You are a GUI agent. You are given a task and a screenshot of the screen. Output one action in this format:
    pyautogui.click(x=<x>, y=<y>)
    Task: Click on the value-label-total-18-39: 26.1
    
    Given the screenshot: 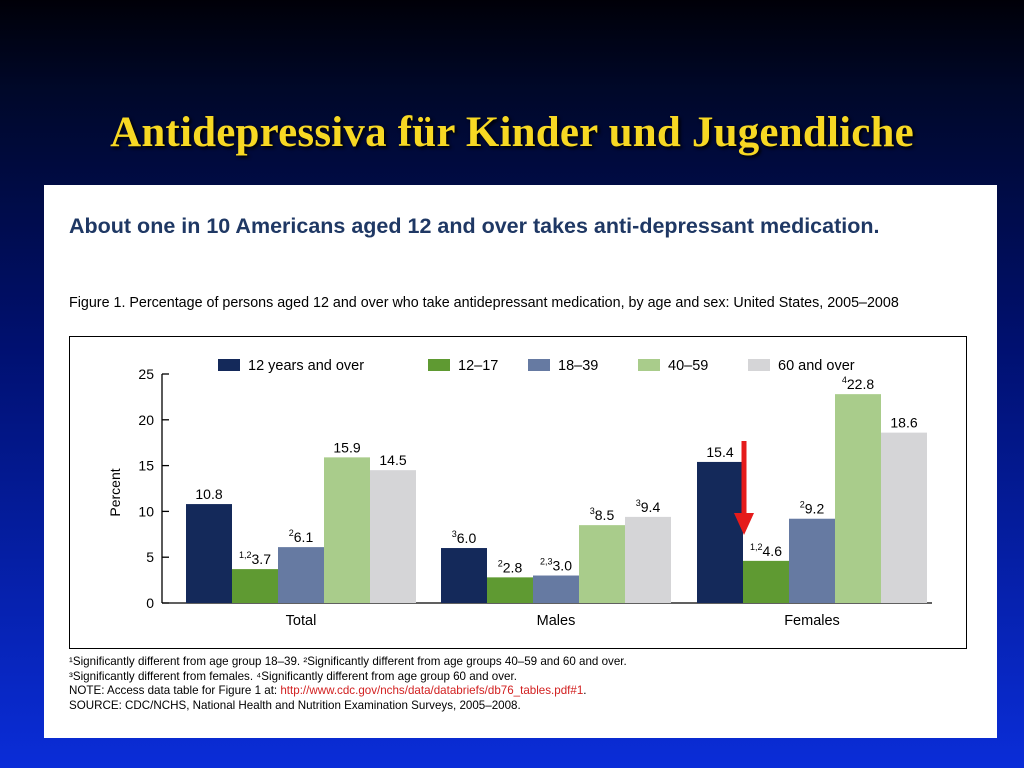 What is the action you would take?
    pyautogui.click(x=301, y=536)
    